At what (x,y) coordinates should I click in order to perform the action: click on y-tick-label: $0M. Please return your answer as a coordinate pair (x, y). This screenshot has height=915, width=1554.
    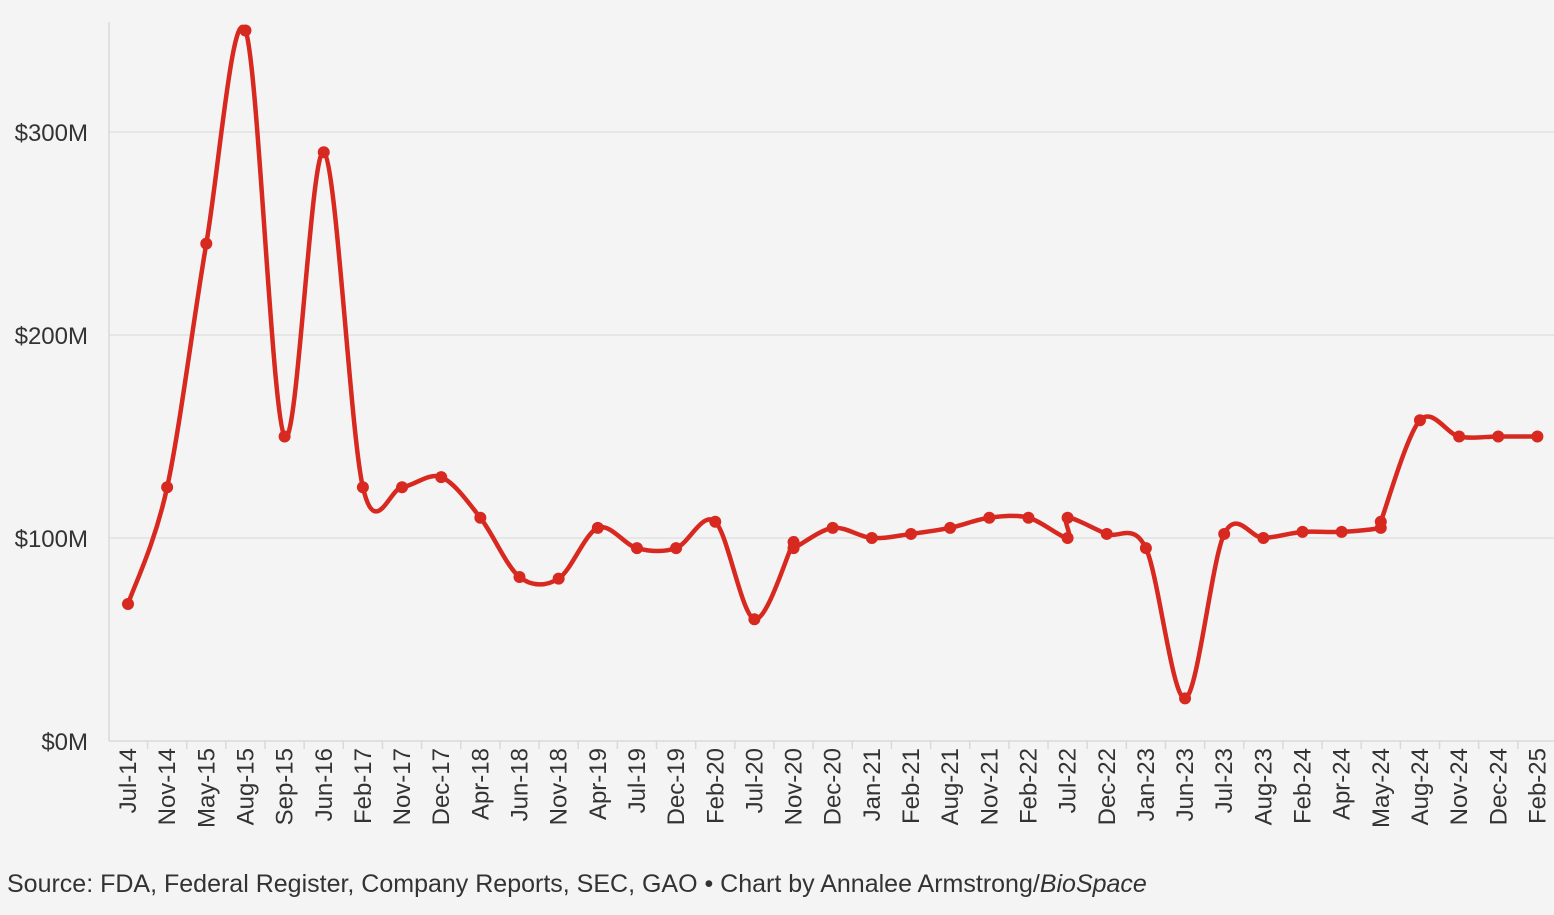
    Looking at the image, I should click on (64, 742).